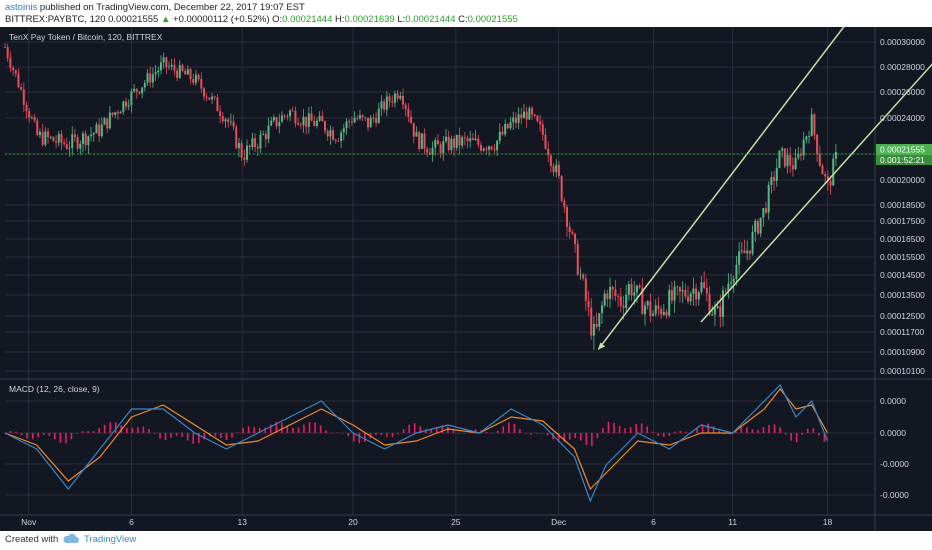 This screenshot has height=550, width=932. I want to click on tradingview-cloud-icon, so click(71, 538).